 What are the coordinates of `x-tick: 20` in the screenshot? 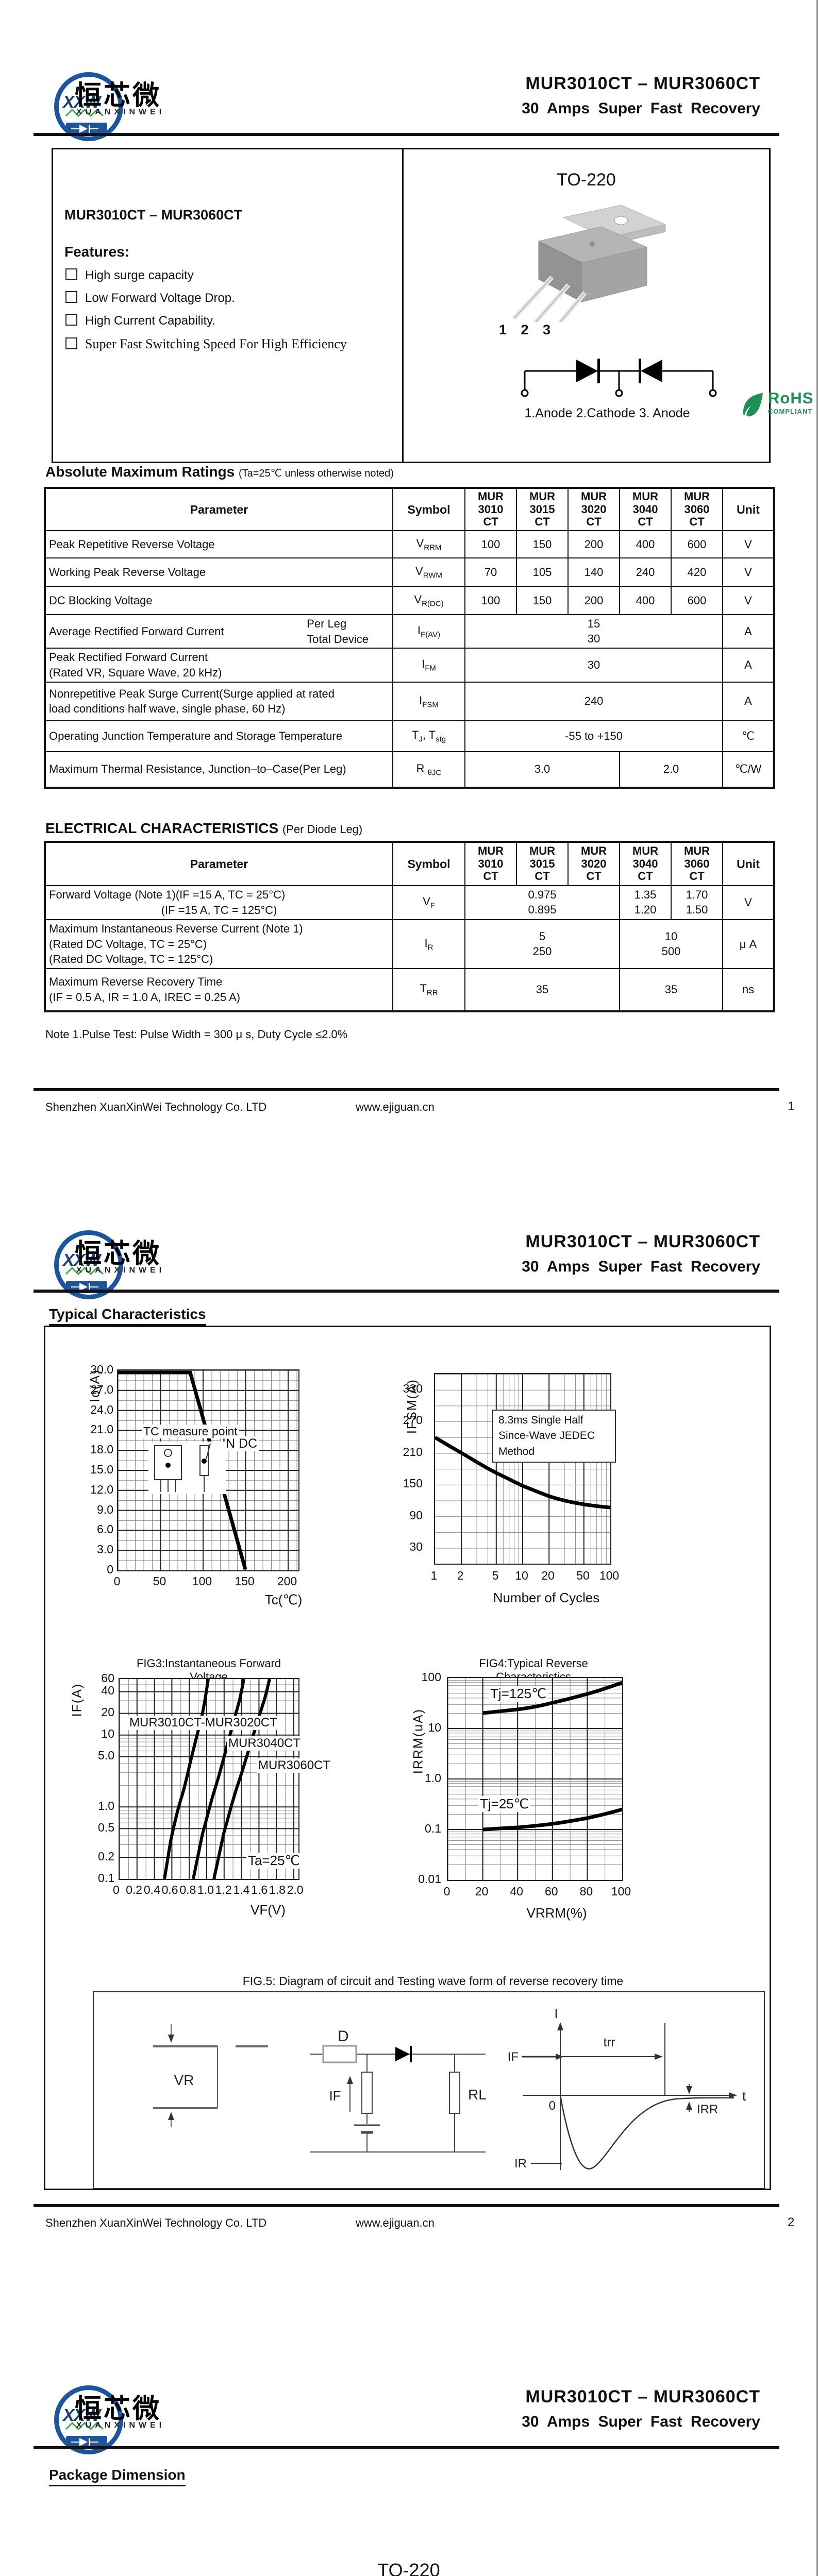 It's located at (548, 1575).